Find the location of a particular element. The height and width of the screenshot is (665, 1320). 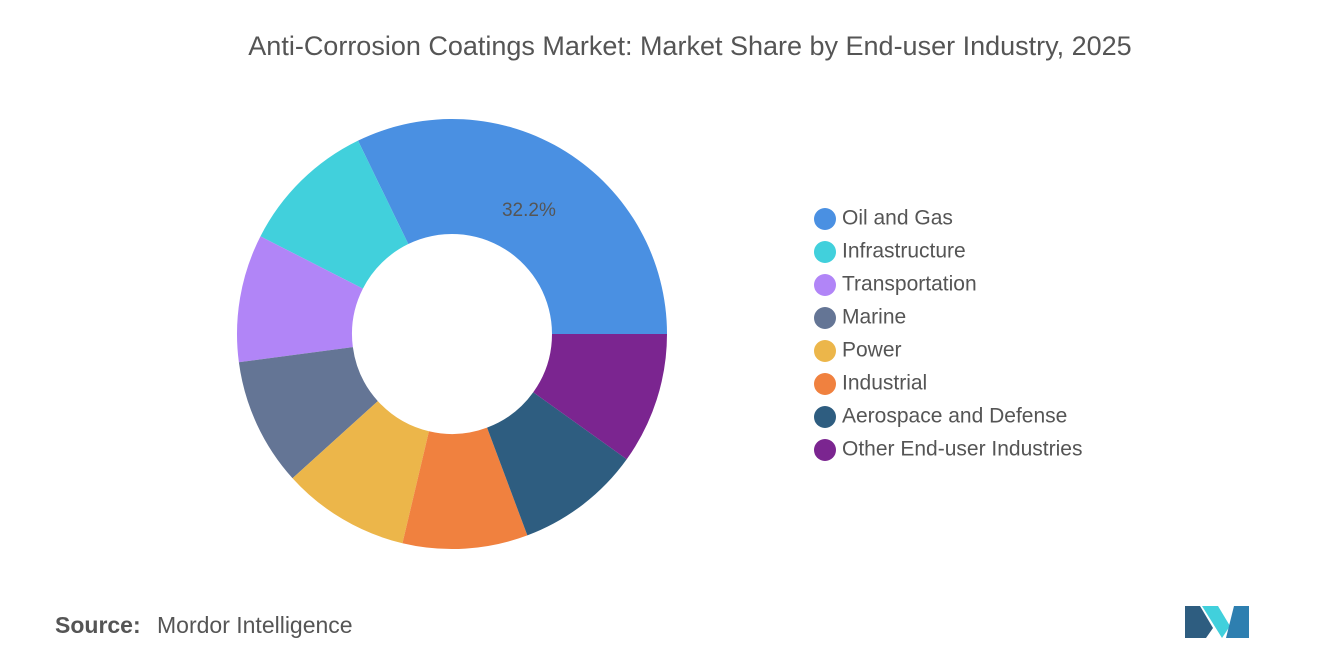

legend-label: Power is located at coordinates (872, 350).